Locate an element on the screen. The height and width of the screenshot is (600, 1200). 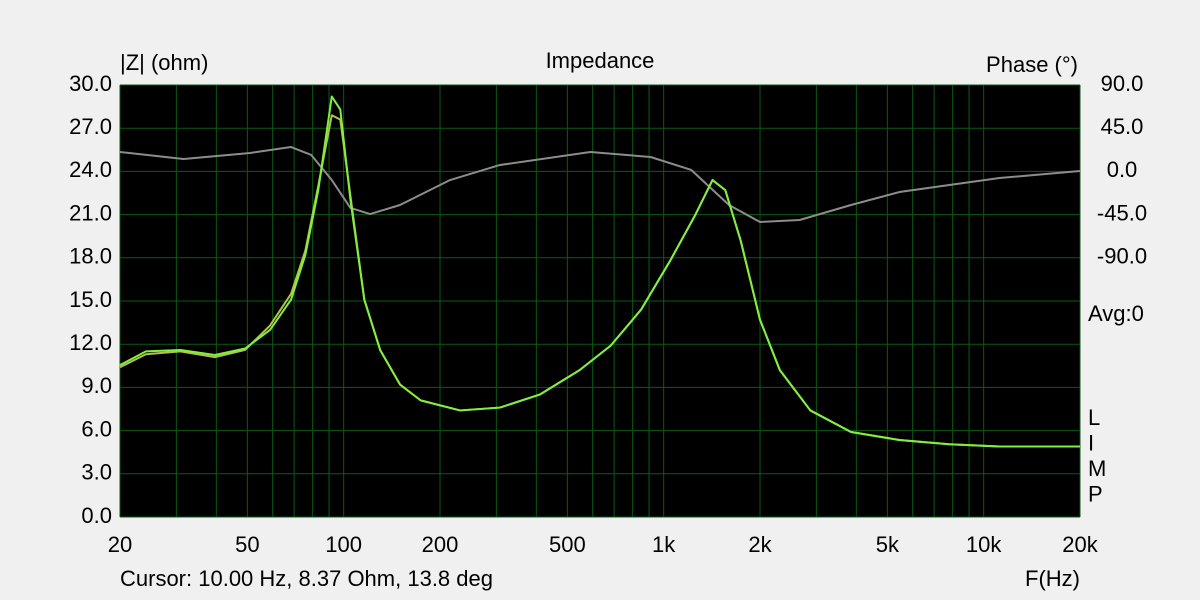
y-axis-label: |Z| (ohm) is located at coordinates (164, 62).